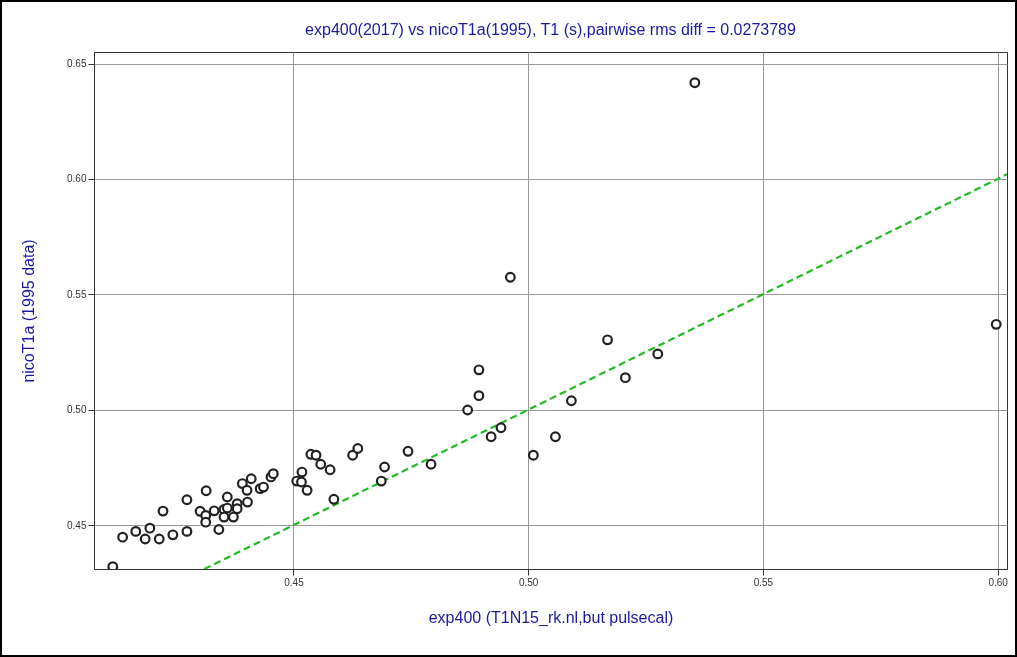  Describe the element at coordinates (29, 311) in the screenshot. I see `y-axis-title: nicoT1a (1995 data)` at that location.